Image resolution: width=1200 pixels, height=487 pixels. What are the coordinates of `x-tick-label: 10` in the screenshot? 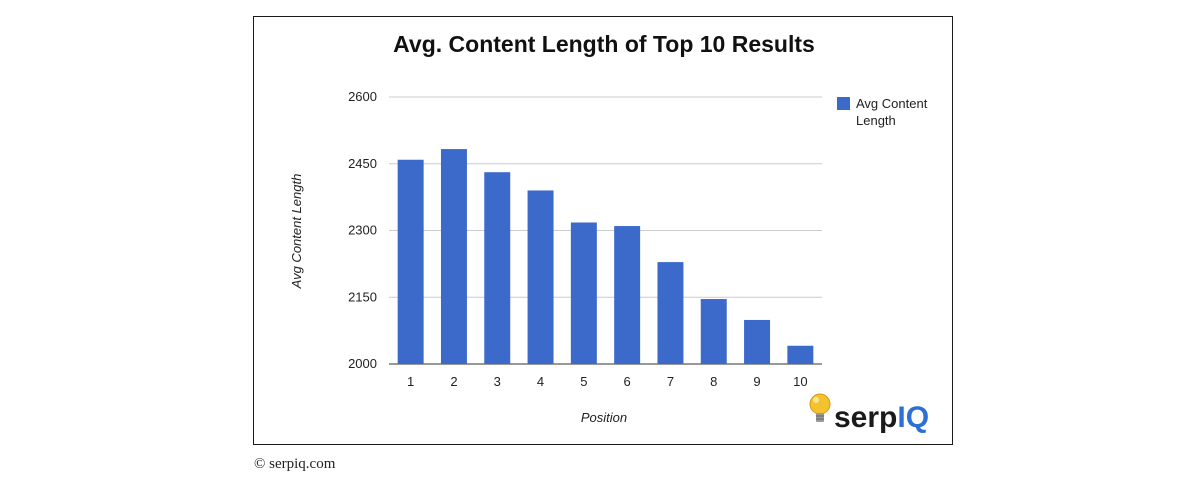 It's located at (800, 381).